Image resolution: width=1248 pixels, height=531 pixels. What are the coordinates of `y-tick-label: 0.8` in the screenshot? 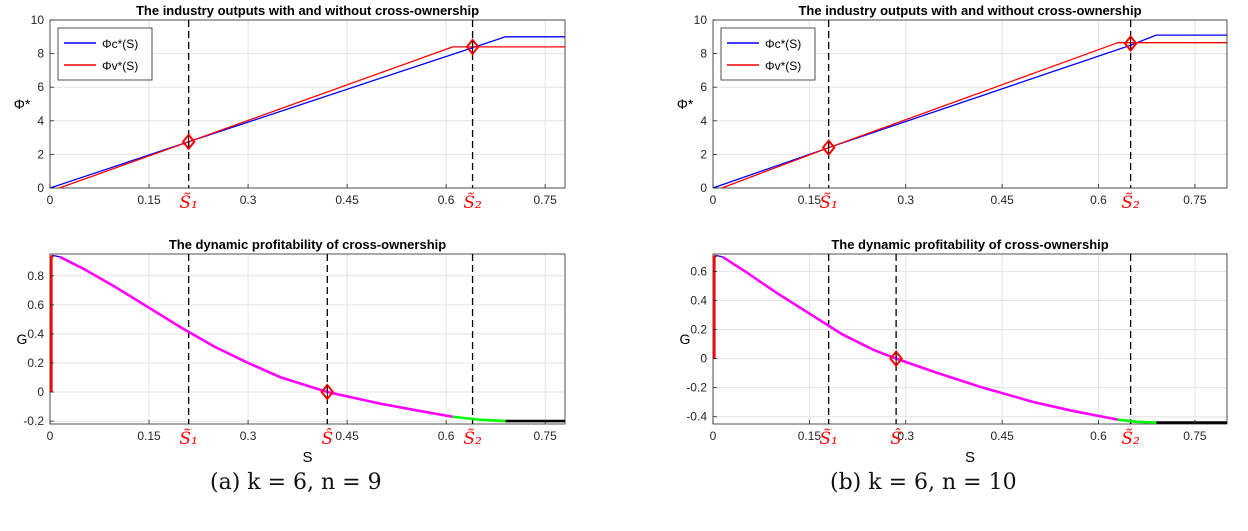 It's located at (35, 276).